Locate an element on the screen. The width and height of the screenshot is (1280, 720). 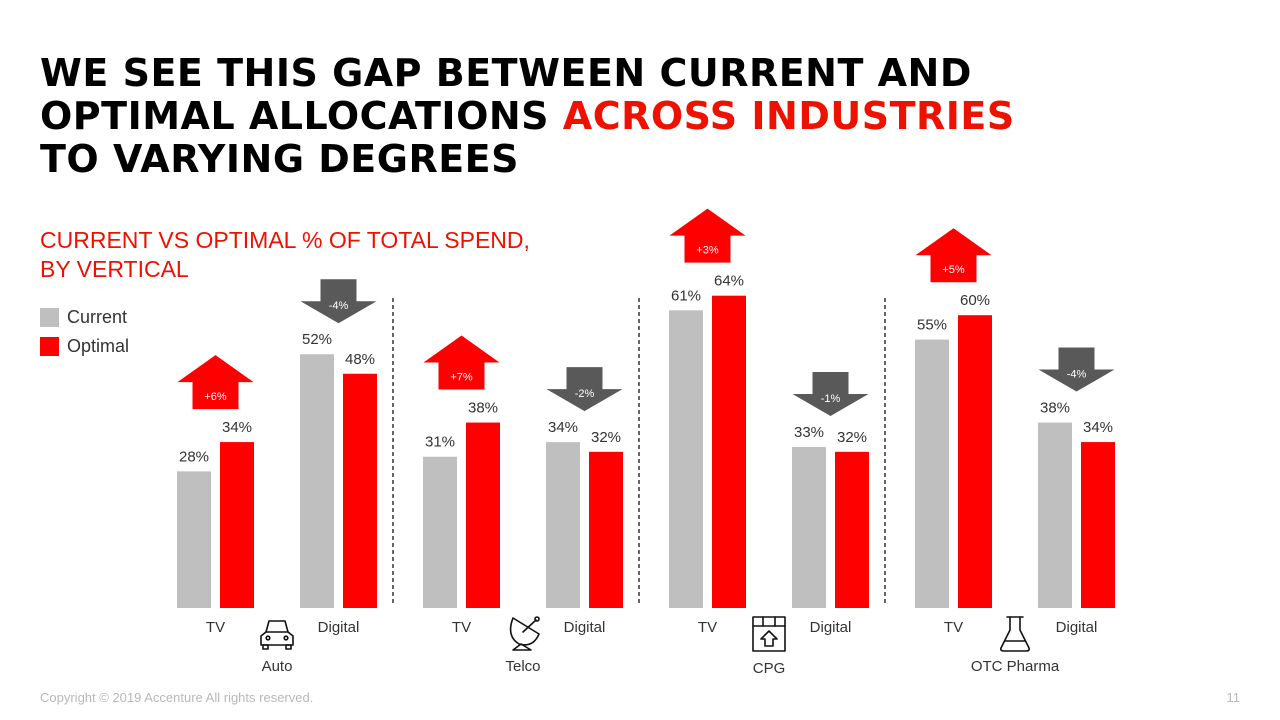
vertical-label: Telco is located at coordinates (522, 666).